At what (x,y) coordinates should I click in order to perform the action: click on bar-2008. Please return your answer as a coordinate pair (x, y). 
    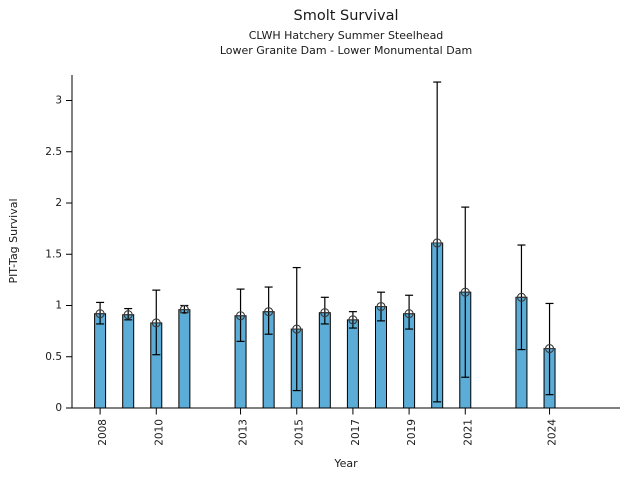
    Looking at the image, I should click on (100, 361).